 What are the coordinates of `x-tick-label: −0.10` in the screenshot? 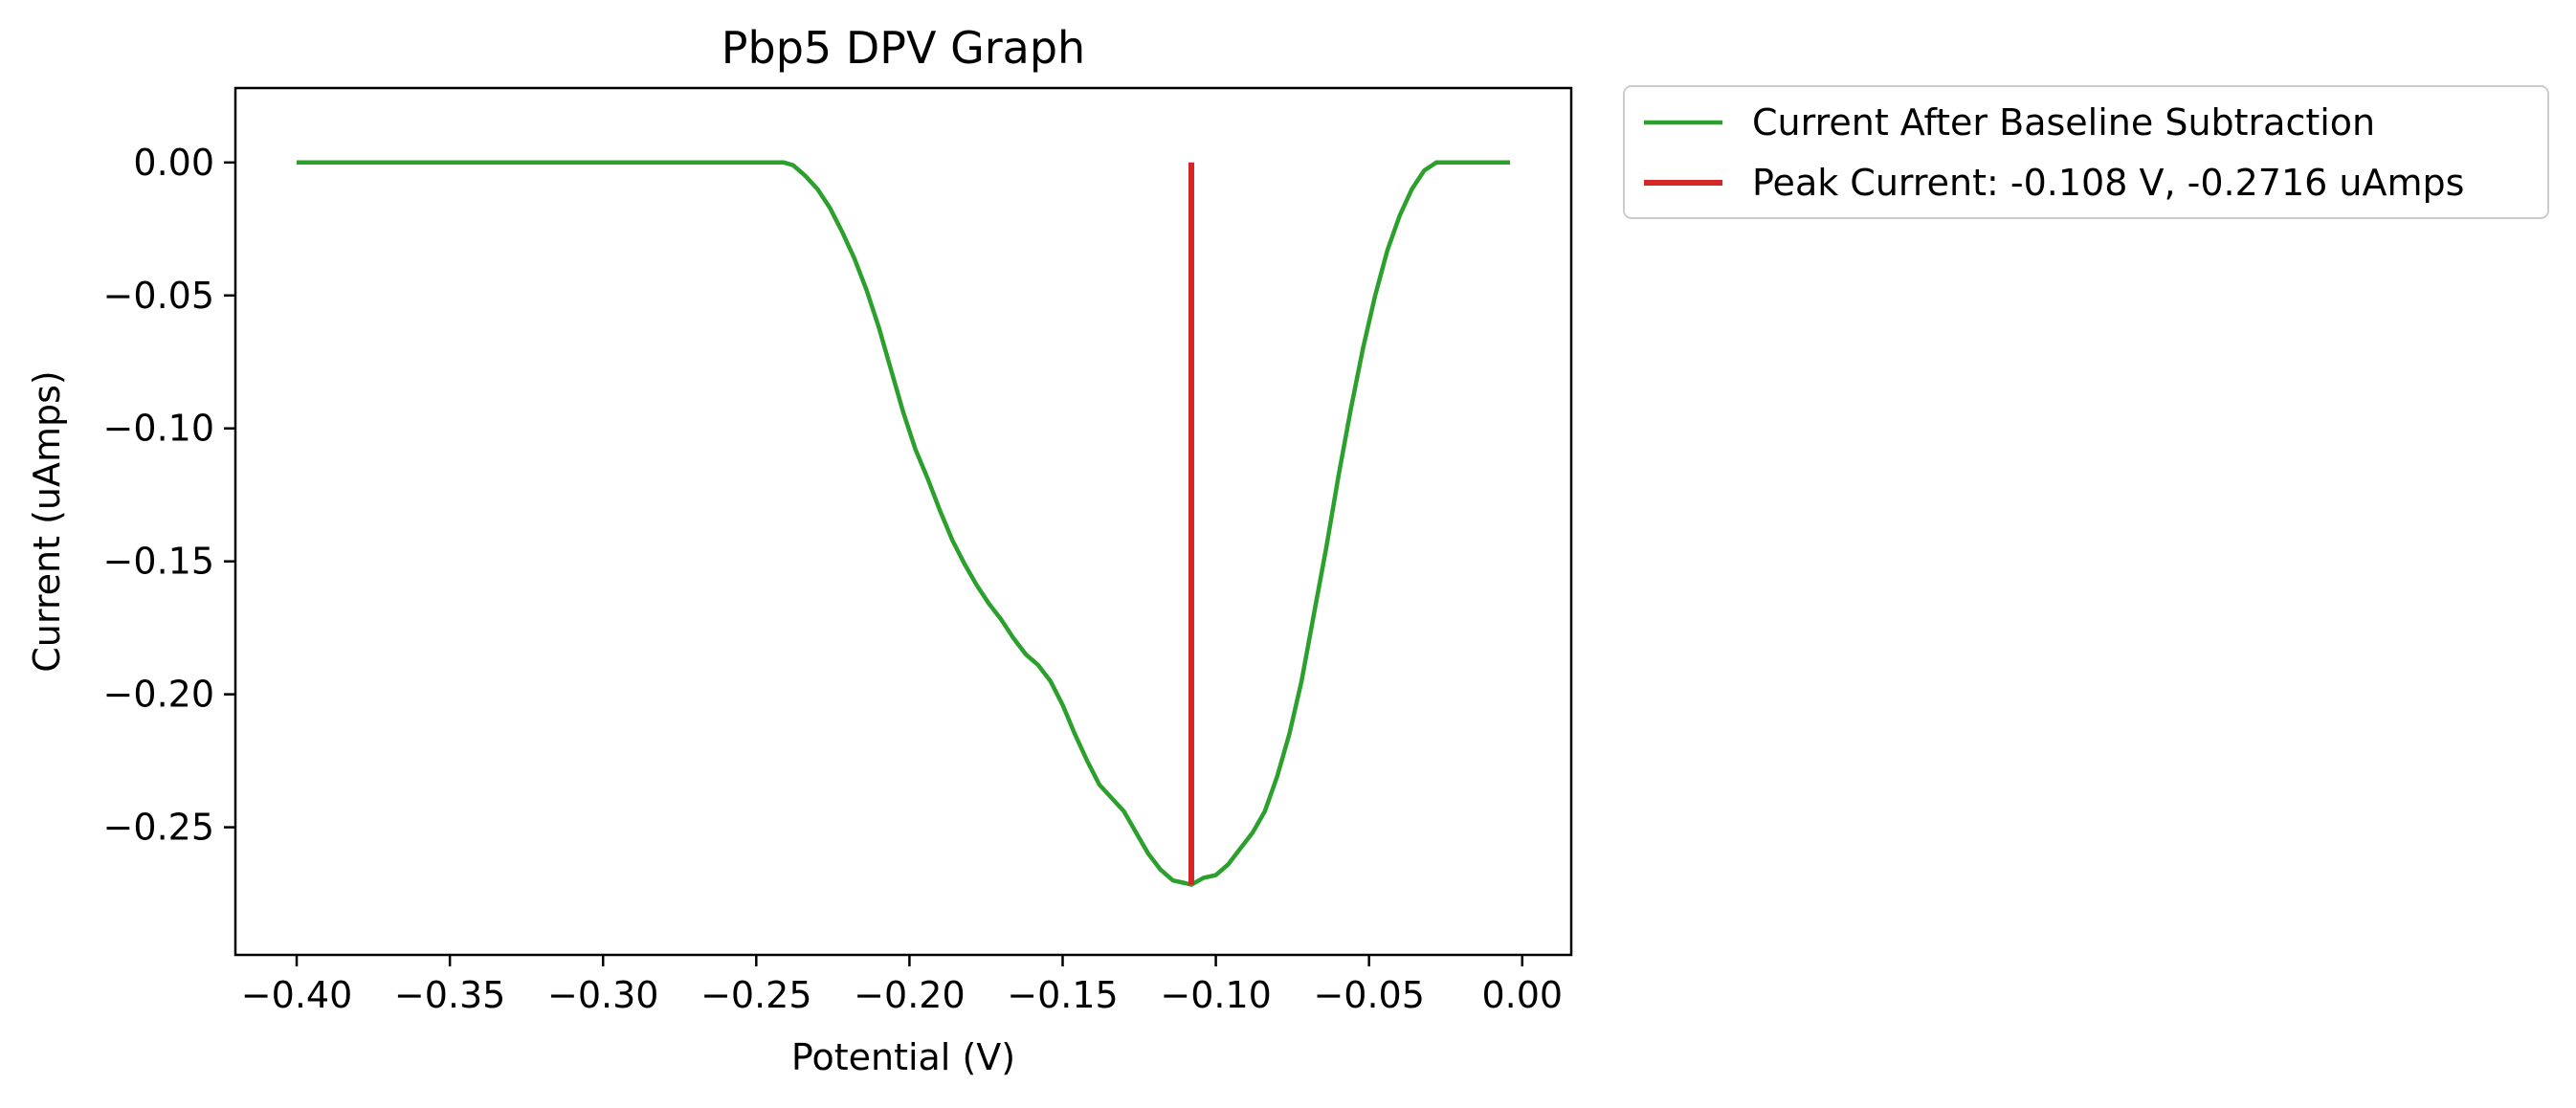 It's located at (1215, 995).